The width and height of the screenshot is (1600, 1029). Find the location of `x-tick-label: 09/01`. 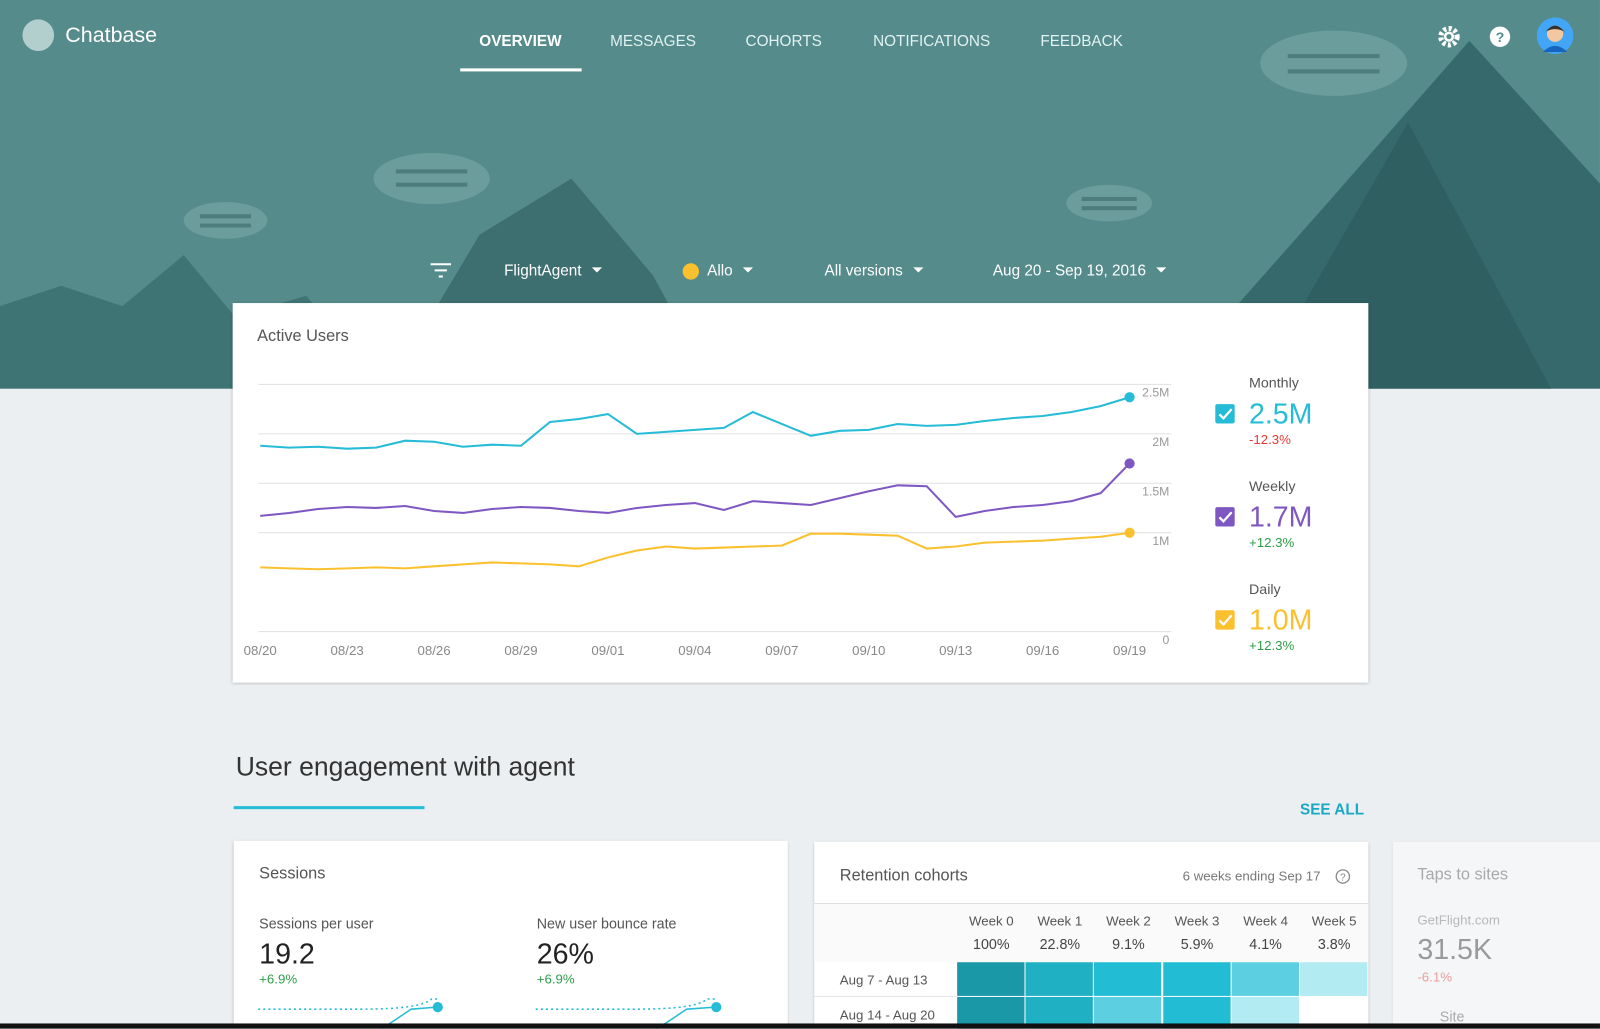

x-tick-label: 09/01 is located at coordinates (607, 650).